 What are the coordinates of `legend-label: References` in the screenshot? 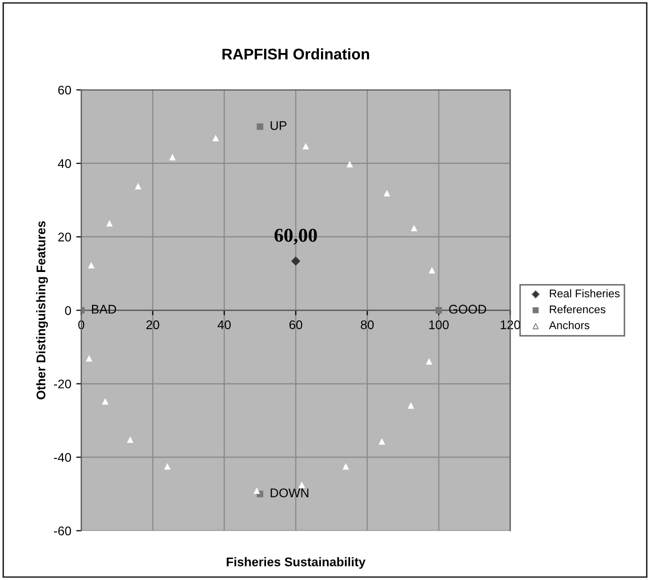 It's located at (578, 309).